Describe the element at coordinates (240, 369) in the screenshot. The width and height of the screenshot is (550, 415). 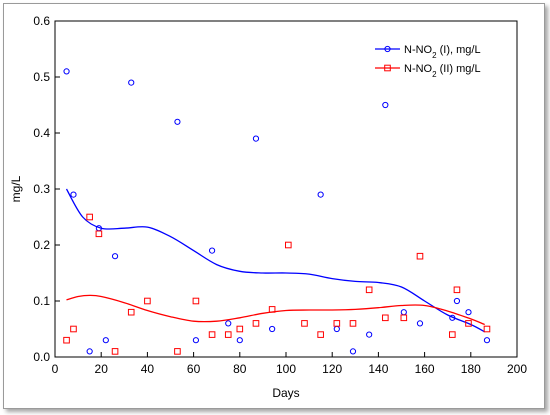
I see `x-tick-label: 80` at that location.